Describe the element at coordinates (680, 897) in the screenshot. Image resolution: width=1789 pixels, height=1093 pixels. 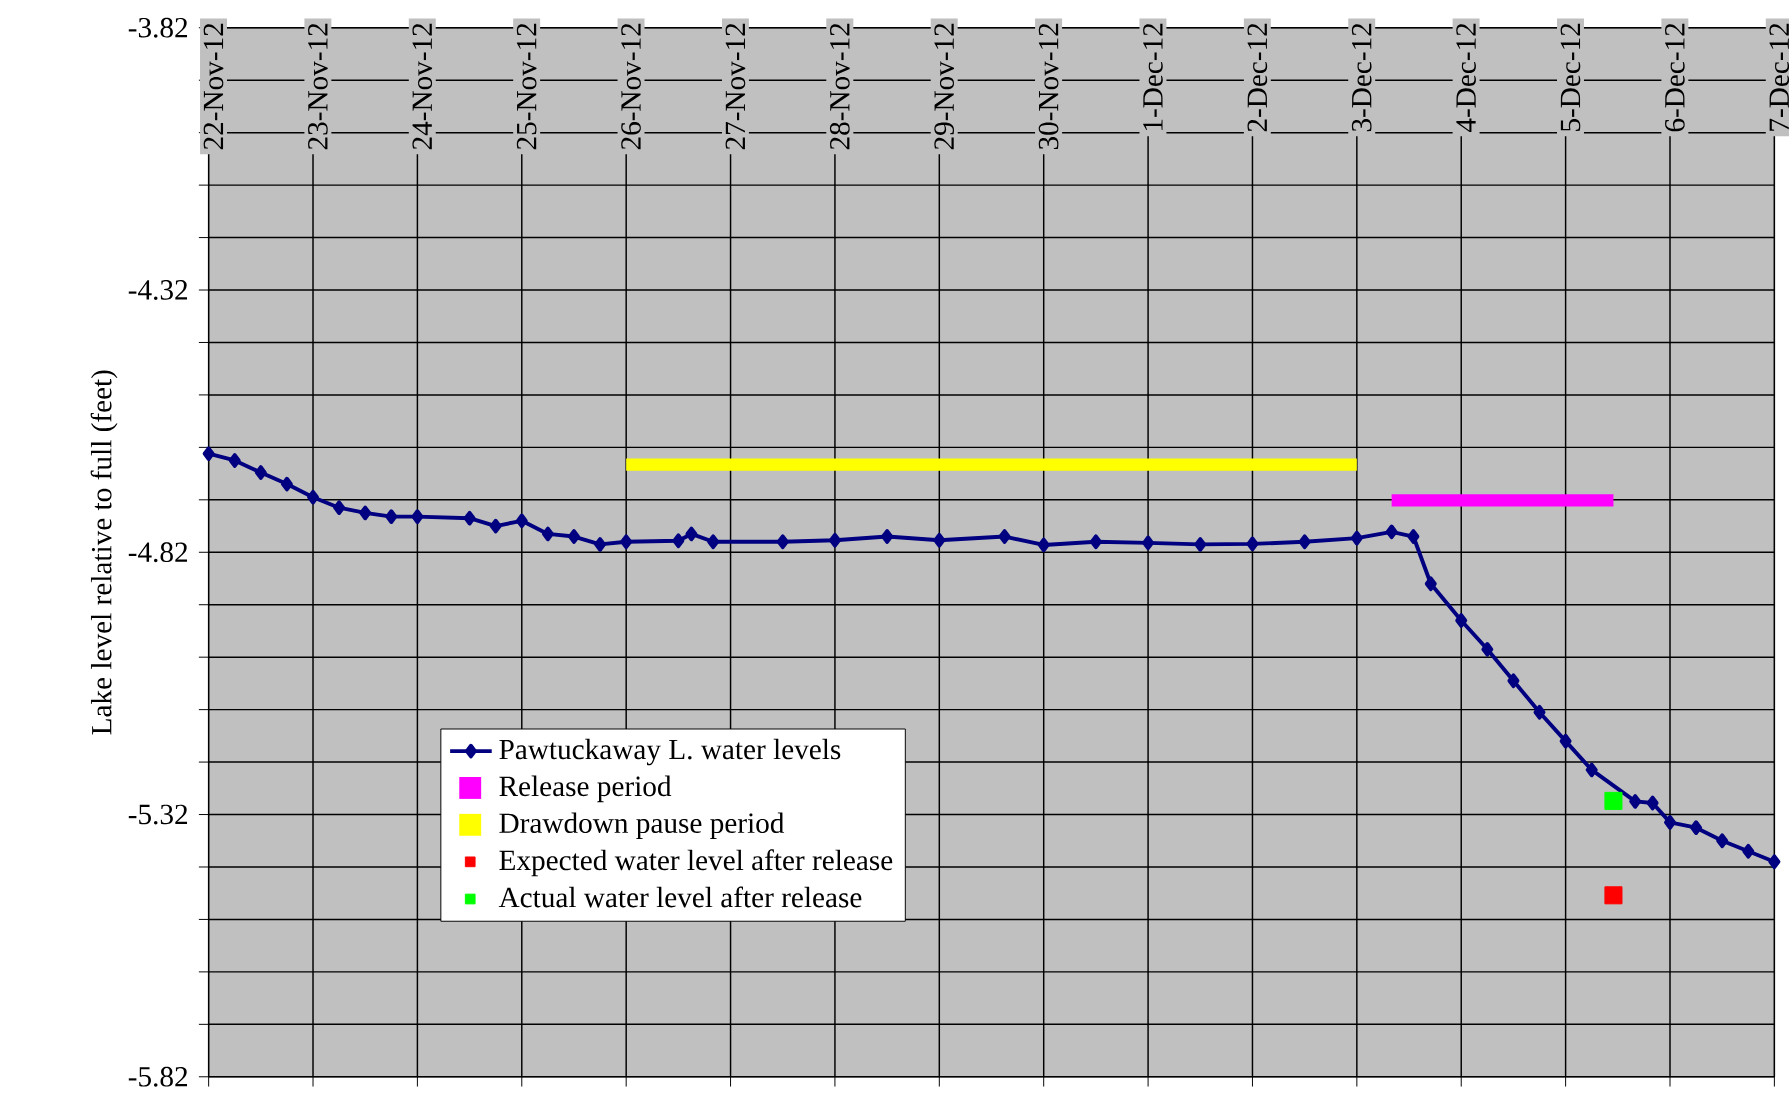
I see `legend-label: Actual water level after release` at that location.